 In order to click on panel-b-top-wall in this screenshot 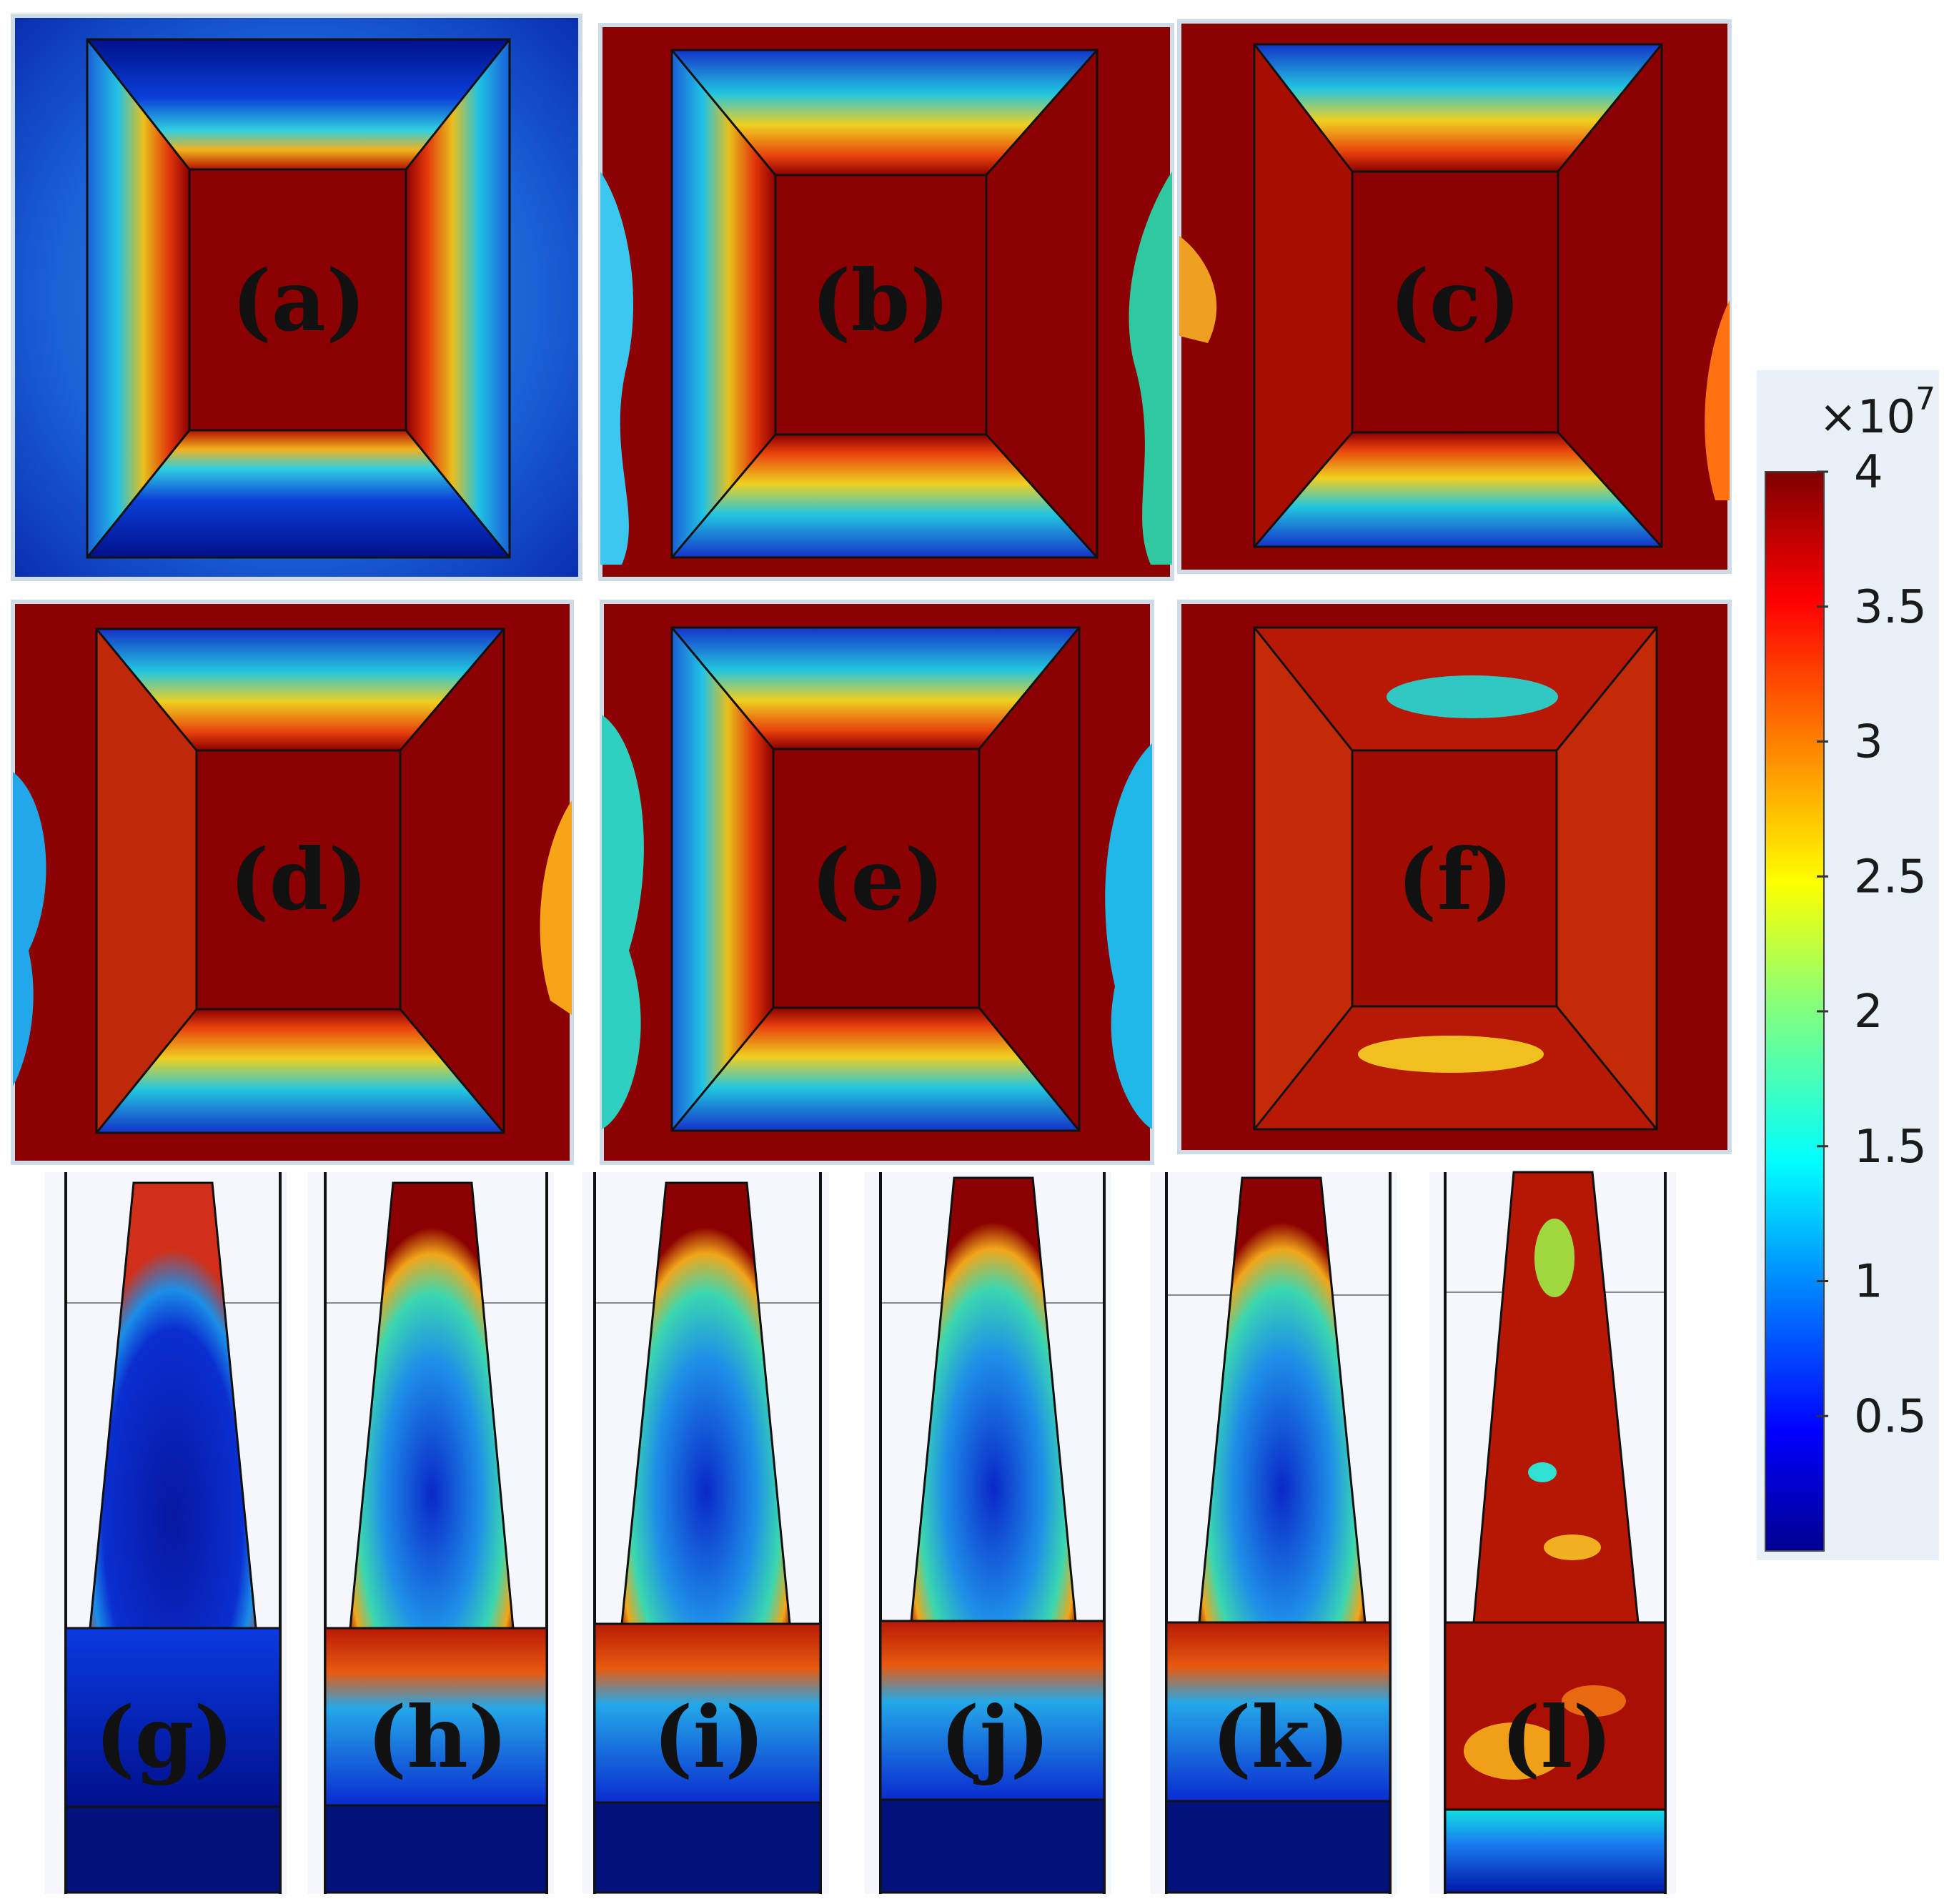, I will do `click(884, 112)`.